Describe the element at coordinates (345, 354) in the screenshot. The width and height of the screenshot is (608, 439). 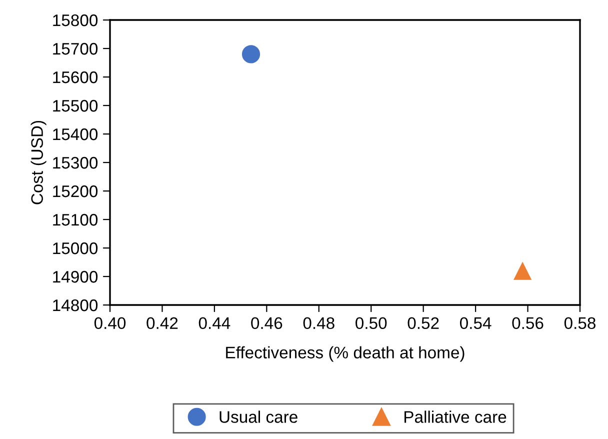
I see `x-axis-title: Effectiveness (% death at home)` at that location.